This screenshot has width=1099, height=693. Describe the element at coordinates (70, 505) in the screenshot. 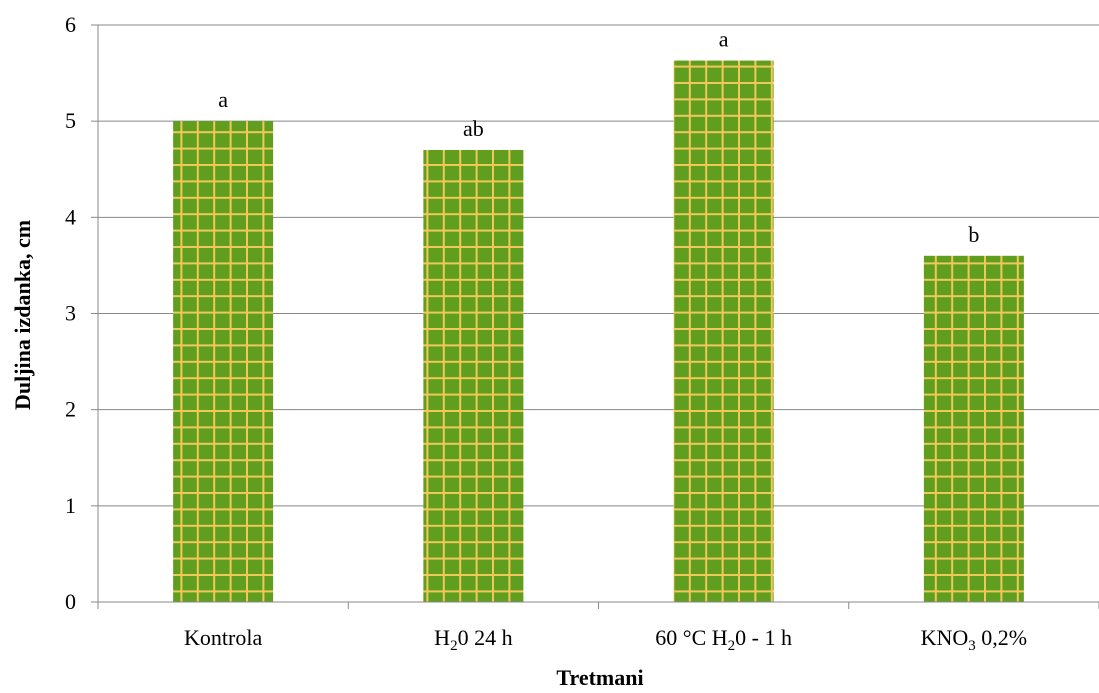

I see `y-tick-label: 1` at that location.